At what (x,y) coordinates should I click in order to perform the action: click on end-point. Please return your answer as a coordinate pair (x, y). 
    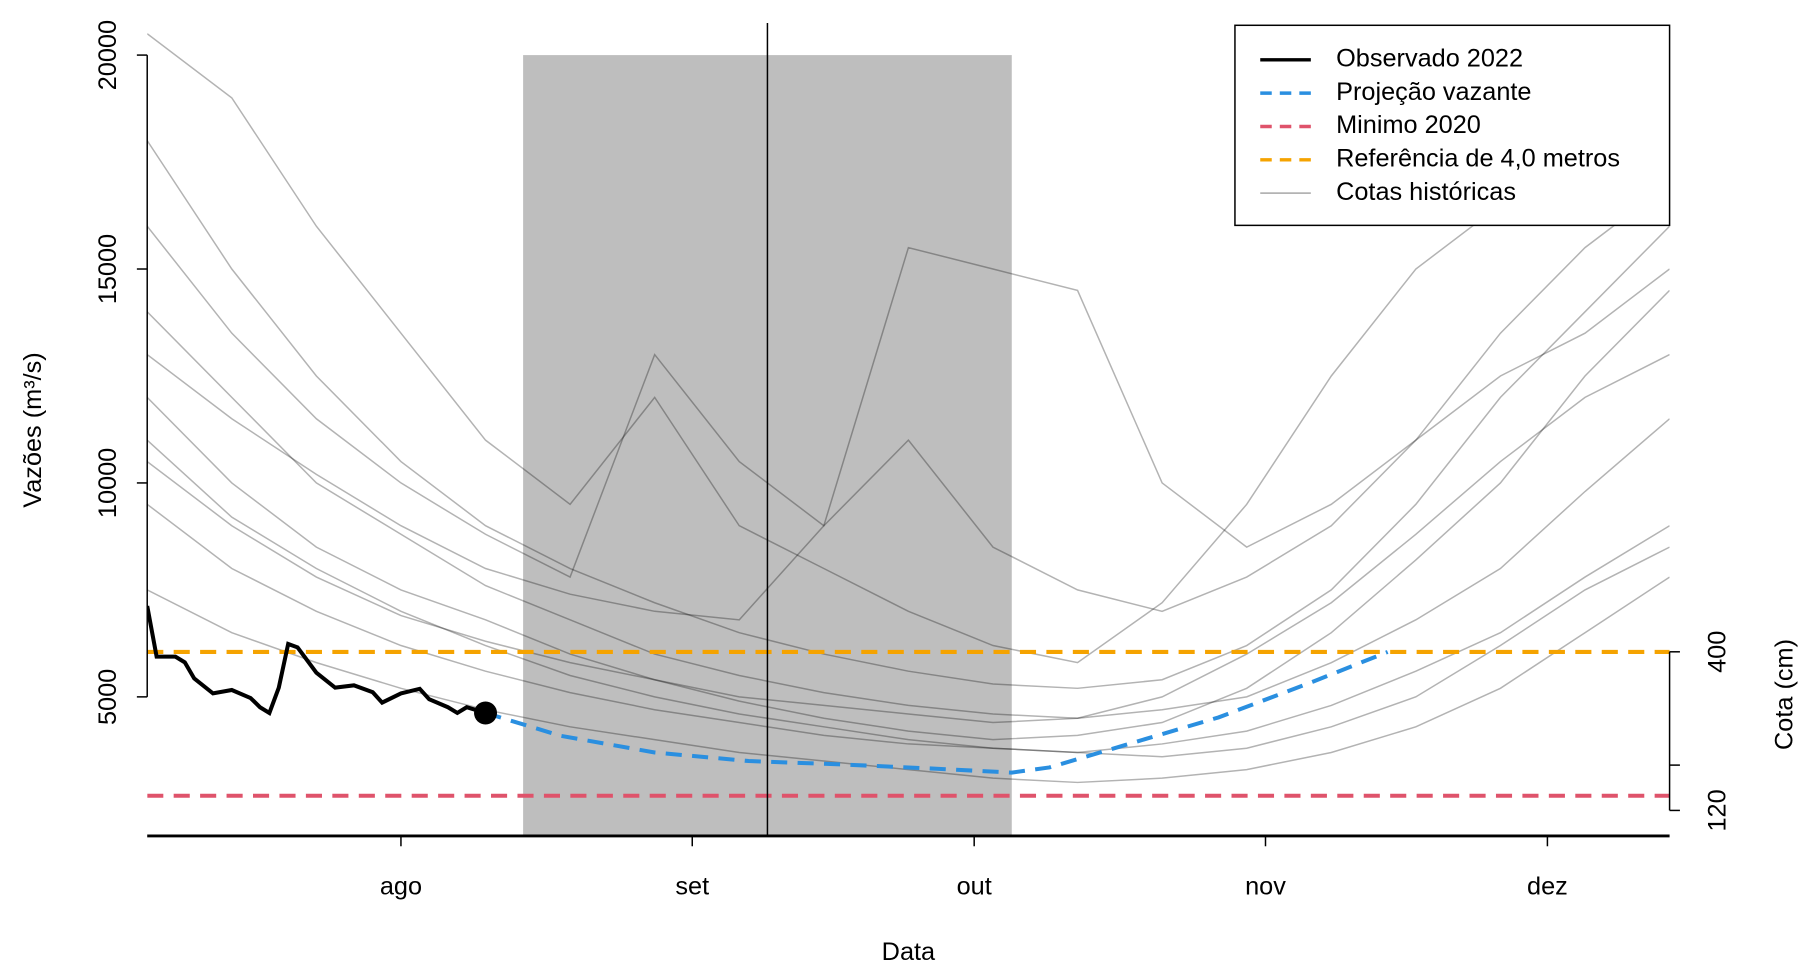
    Looking at the image, I should click on (486, 713).